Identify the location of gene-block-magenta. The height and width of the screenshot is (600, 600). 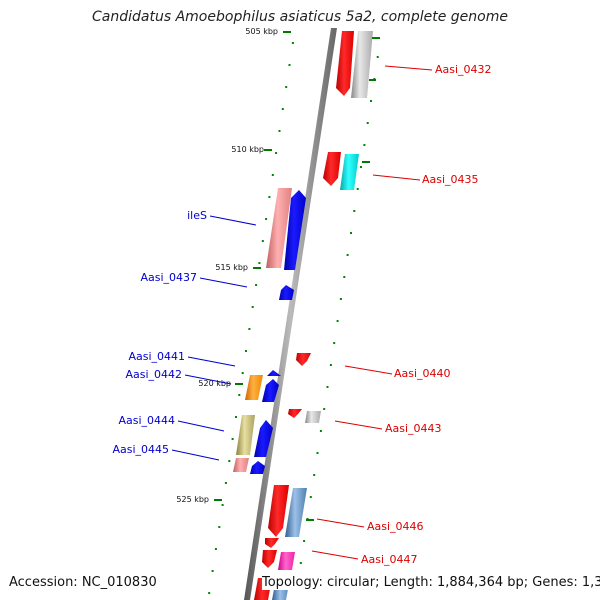
(286, 561).